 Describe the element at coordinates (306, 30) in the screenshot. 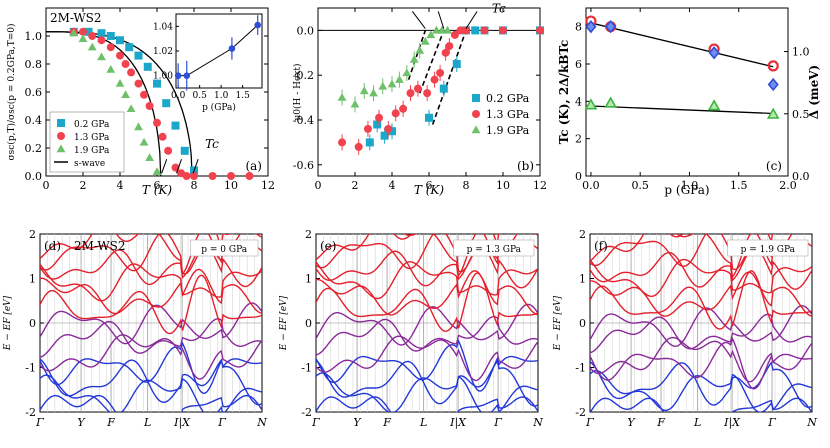

I see `y-tick-label: 0.0` at that location.